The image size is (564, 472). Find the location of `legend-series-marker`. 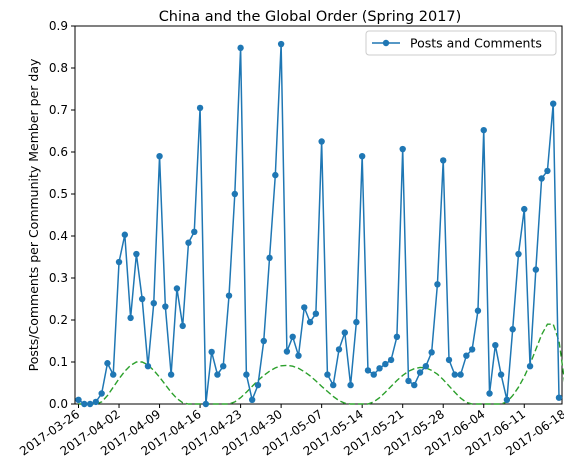

legend-series-marker is located at coordinates (386, 43).